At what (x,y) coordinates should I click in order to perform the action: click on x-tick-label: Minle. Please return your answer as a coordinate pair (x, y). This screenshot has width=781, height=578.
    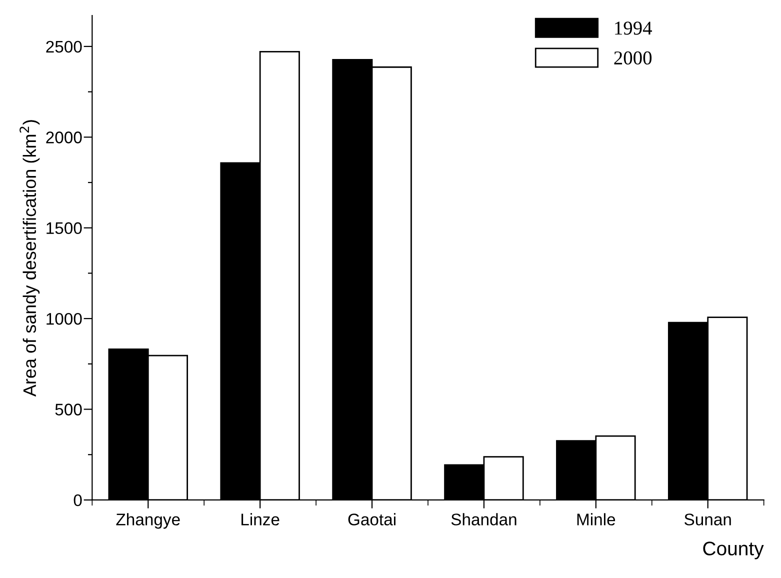
    Looking at the image, I should click on (596, 519).